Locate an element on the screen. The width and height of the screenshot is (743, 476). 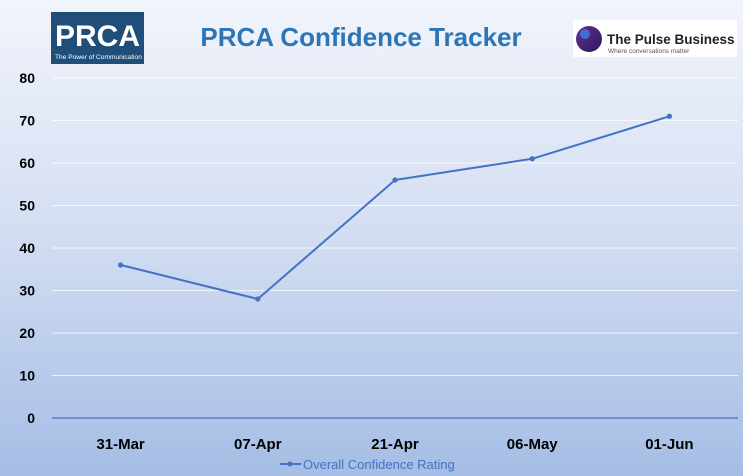
legend: Overall Confidence Rating is located at coordinates (367, 464).